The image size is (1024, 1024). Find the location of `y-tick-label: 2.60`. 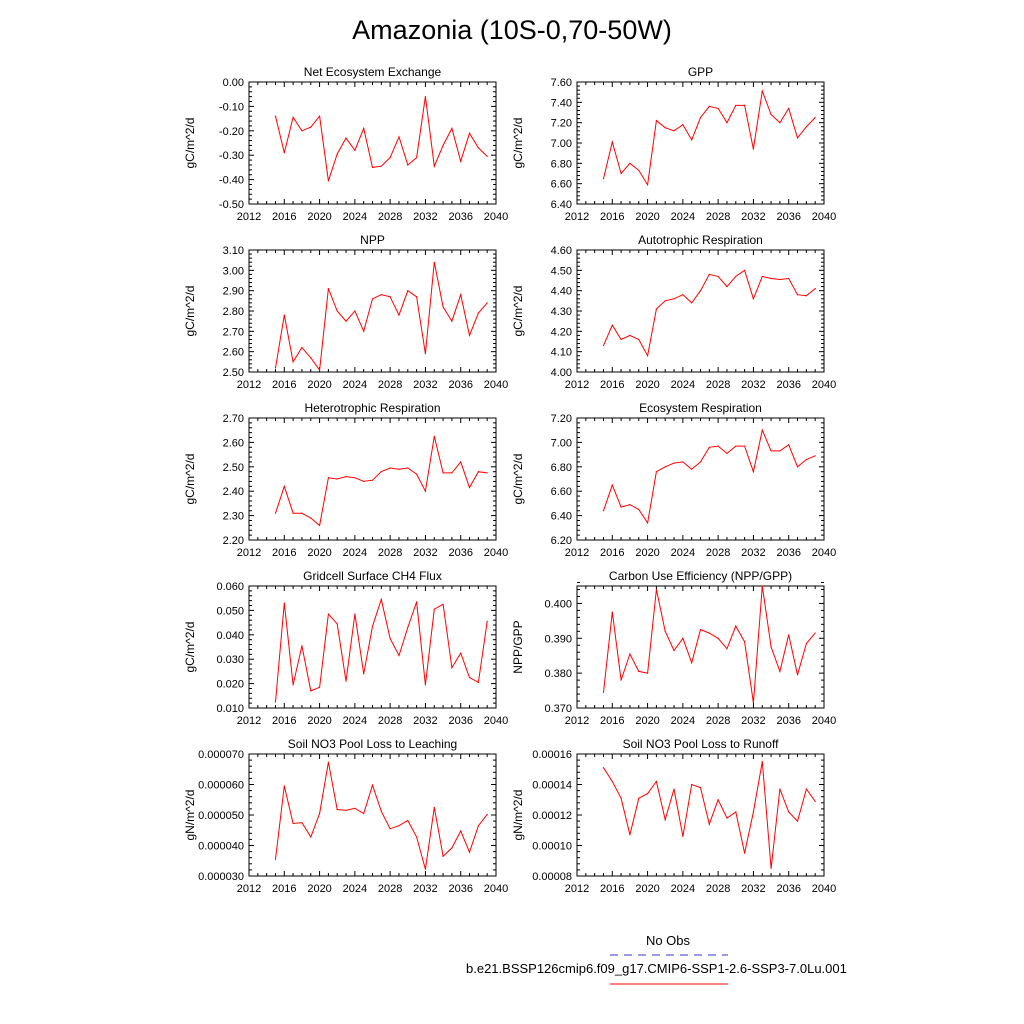

y-tick-label: 2.60 is located at coordinates (233, 443).